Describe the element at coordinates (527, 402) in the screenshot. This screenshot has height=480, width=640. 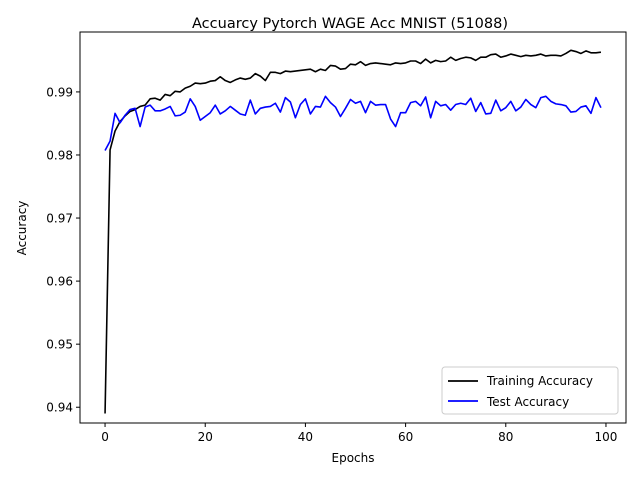
I see `legend-label-test: Test Accuracy` at that location.